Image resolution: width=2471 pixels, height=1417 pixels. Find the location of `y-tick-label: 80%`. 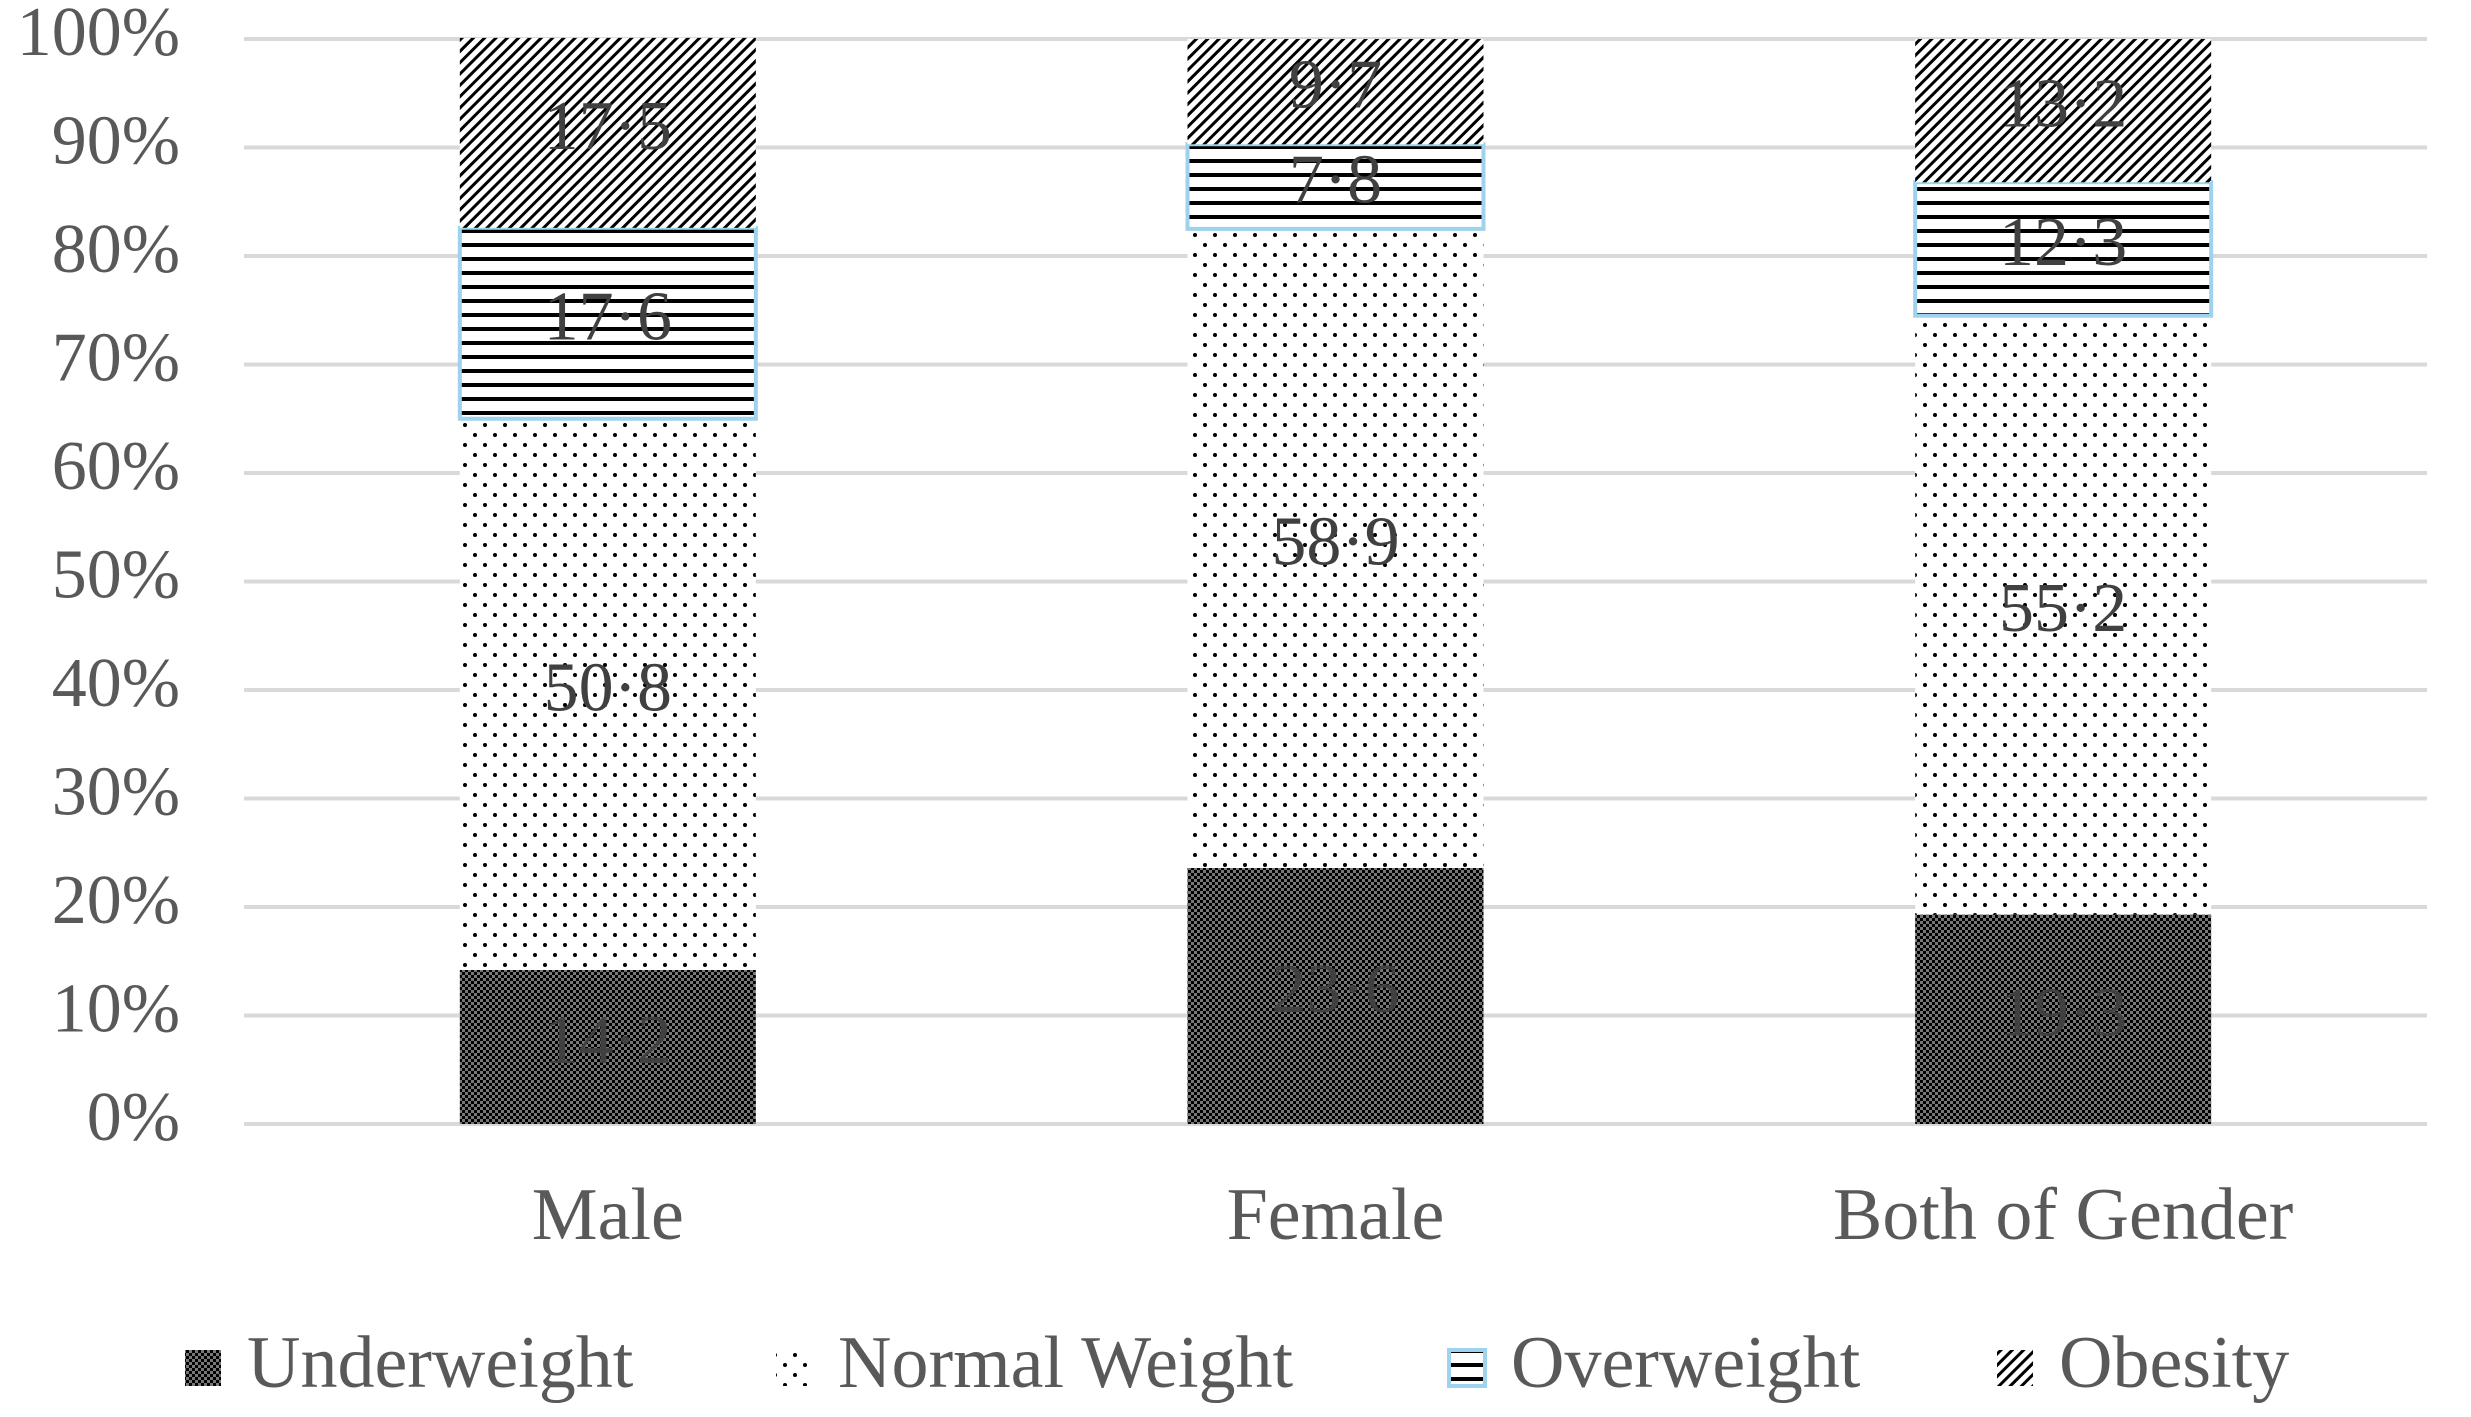

y-tick-label: 80% is located at coordinates (116, 249).